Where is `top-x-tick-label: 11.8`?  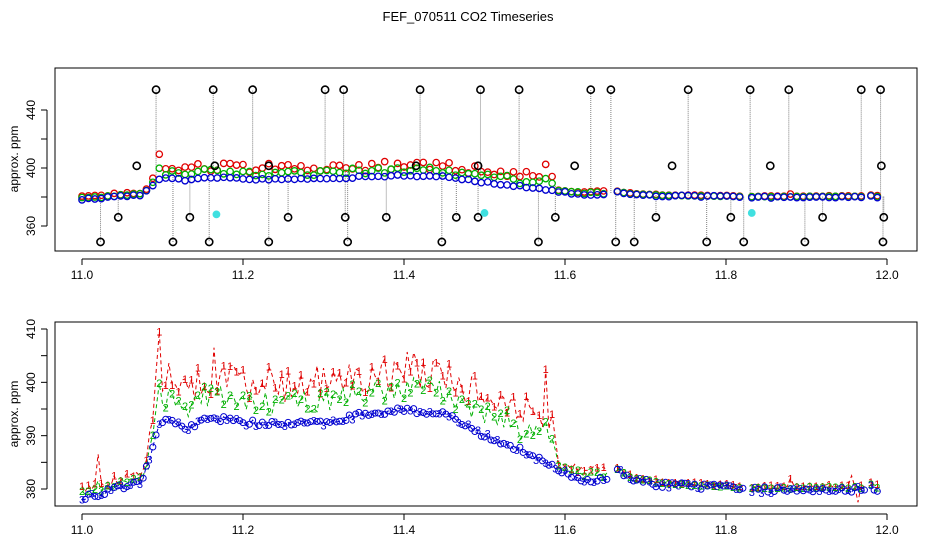 top-x-tick-label: 11.8 is located at coordinates (726, 275).